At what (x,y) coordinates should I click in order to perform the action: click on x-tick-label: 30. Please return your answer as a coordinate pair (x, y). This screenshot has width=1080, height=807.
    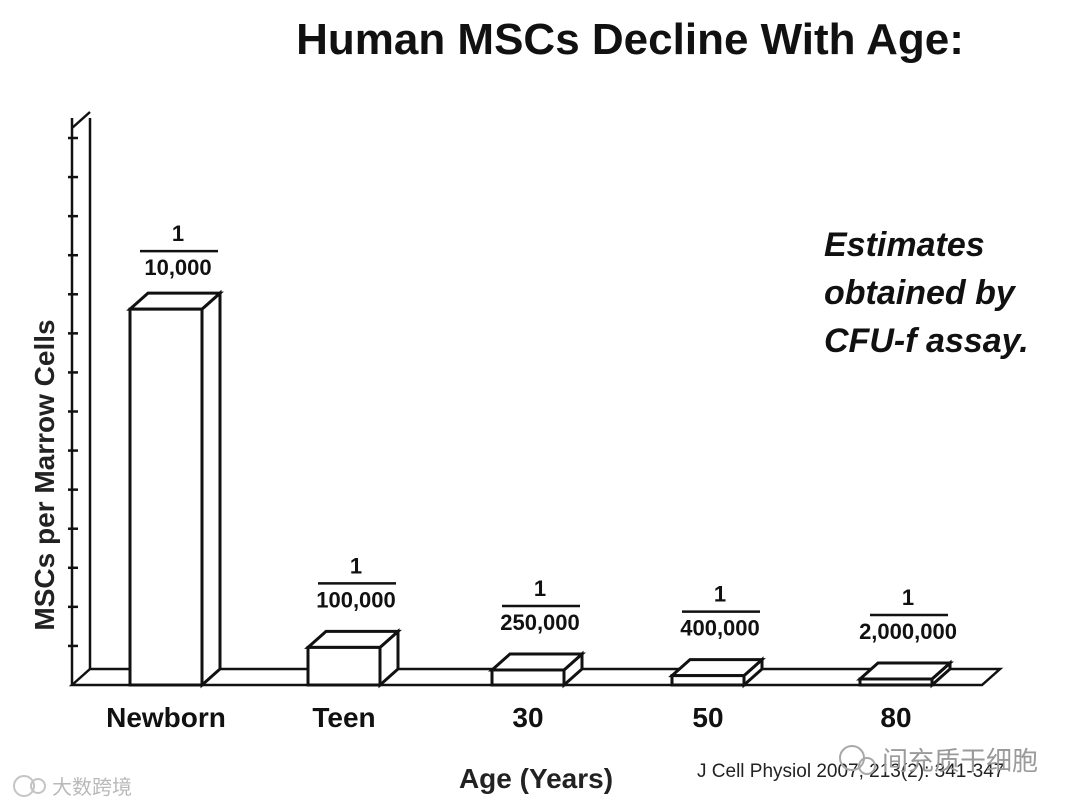
    Looking at the image, I should click on (527, 717).